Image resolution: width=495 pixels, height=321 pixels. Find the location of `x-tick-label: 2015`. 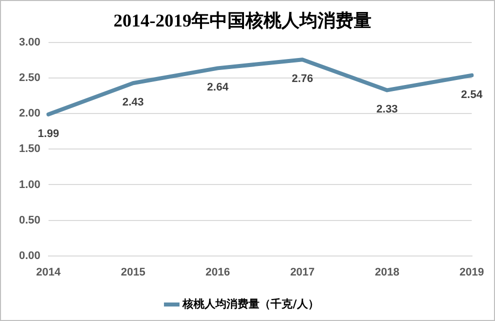

x-tick-label: 2015 is located at coordinates (133, 272).